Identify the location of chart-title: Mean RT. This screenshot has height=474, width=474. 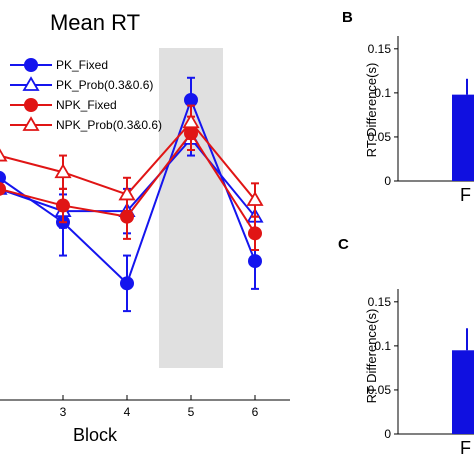
(95, 22).